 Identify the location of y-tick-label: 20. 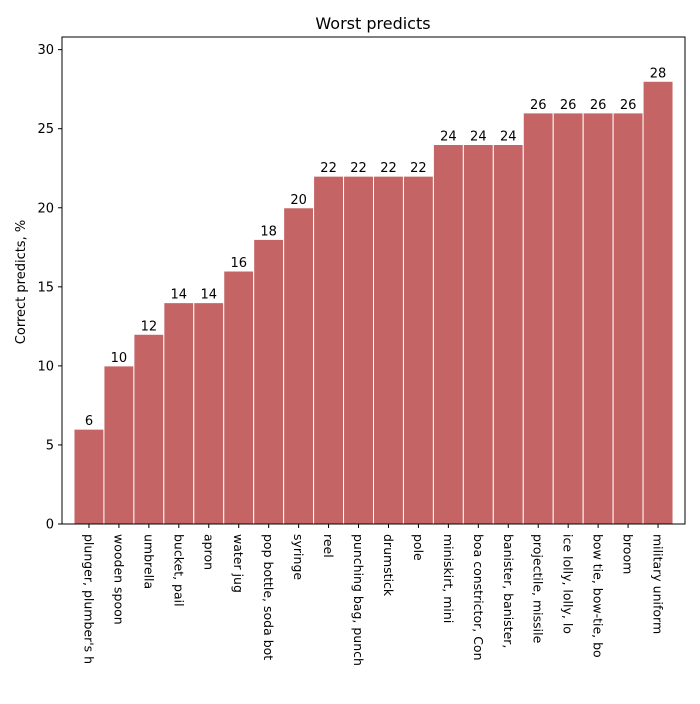
(45, 208).